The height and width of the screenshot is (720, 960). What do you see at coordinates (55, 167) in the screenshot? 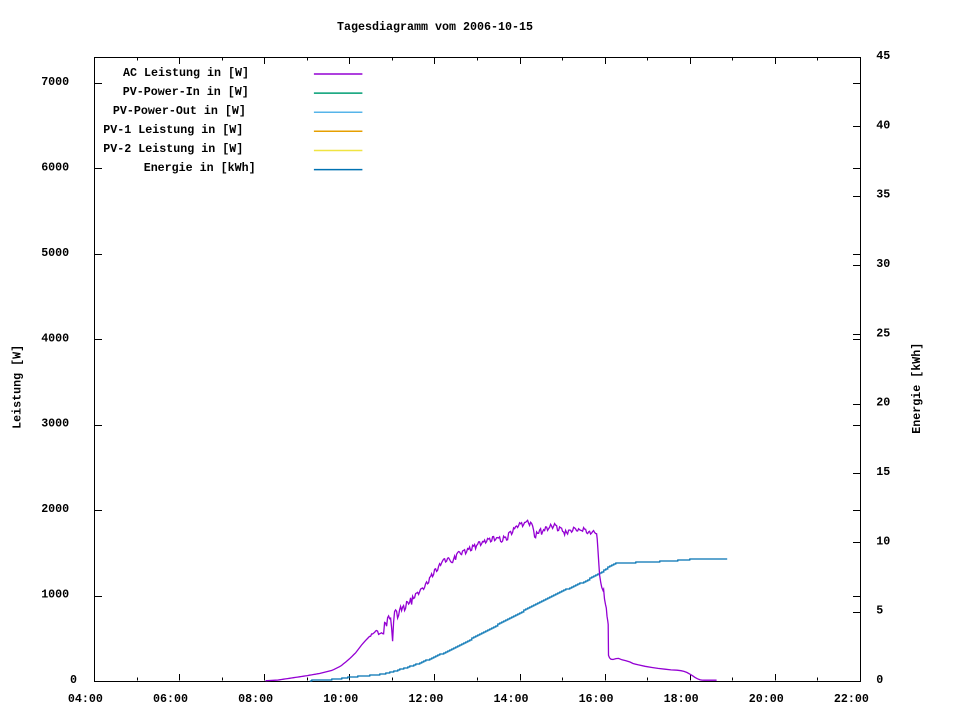
I see `svg-text: 6000` at bounding box center [55, 167].